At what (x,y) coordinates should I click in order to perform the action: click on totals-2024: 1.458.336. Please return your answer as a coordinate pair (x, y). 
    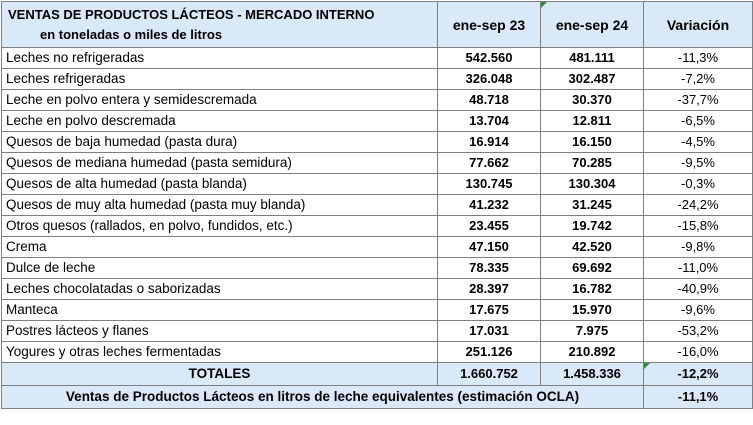
    Looking at the image, I should click on (592, 374).